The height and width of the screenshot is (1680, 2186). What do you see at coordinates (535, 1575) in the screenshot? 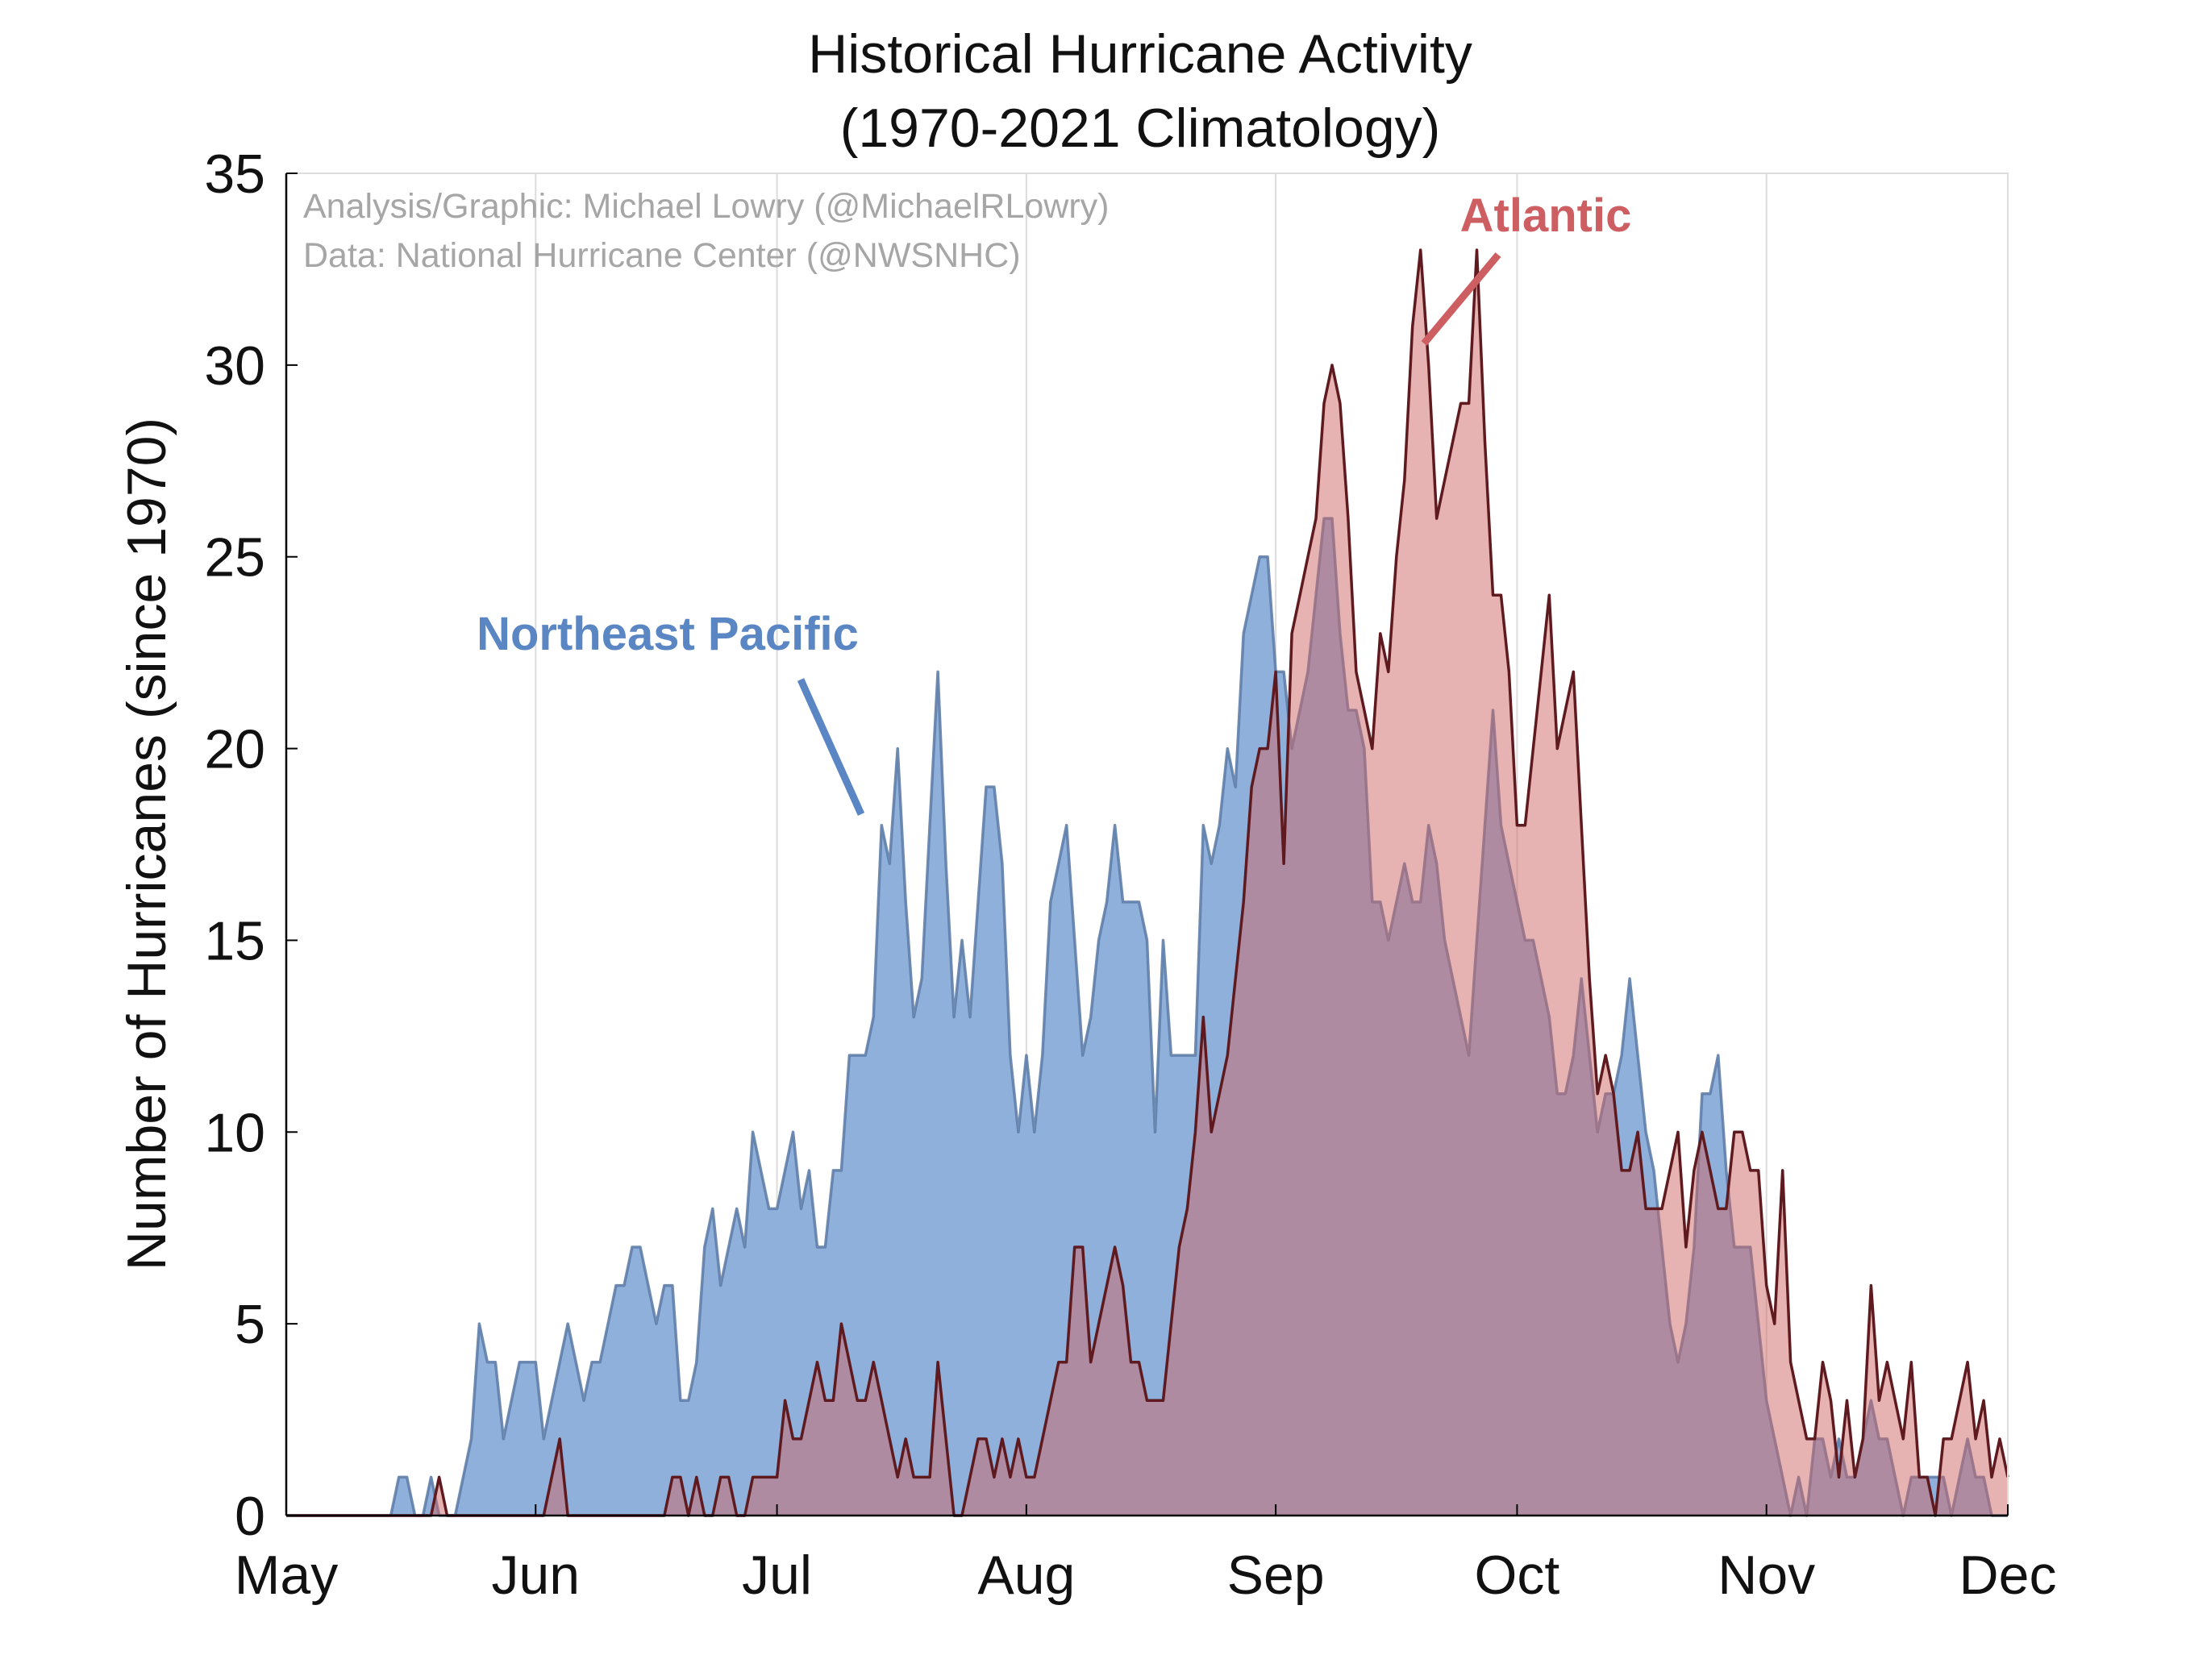
I see `x-tick-label: Jun` at bounding box center [535, 1575].